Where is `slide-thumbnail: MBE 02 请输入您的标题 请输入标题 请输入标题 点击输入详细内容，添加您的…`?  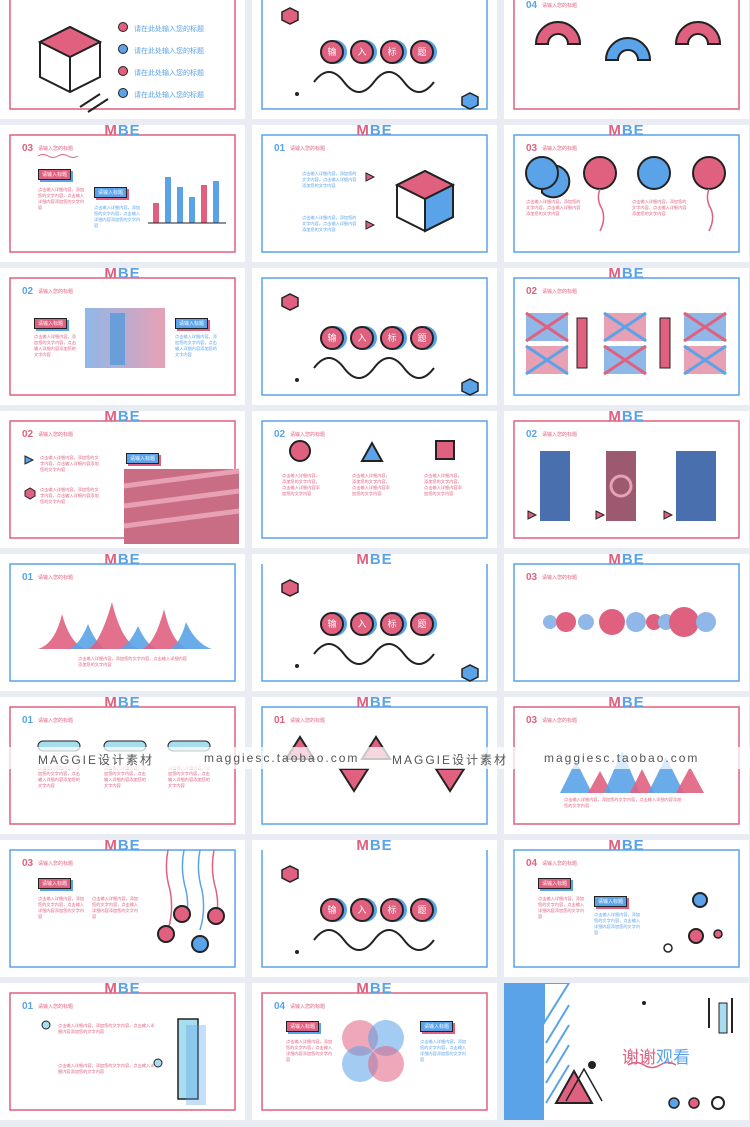
slide-thumbnail: MBE 02 请输入您的标题 请输入标题 请输入标题 点击输入详细内容，添加您的… is located at coordinates (122, 336).